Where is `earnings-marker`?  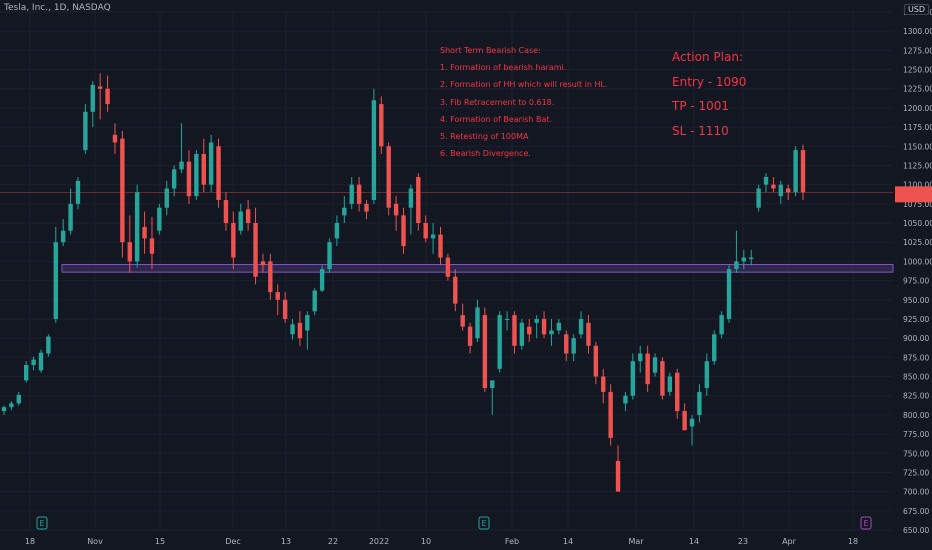
earnings-marker is located at coordinates (484, 523).